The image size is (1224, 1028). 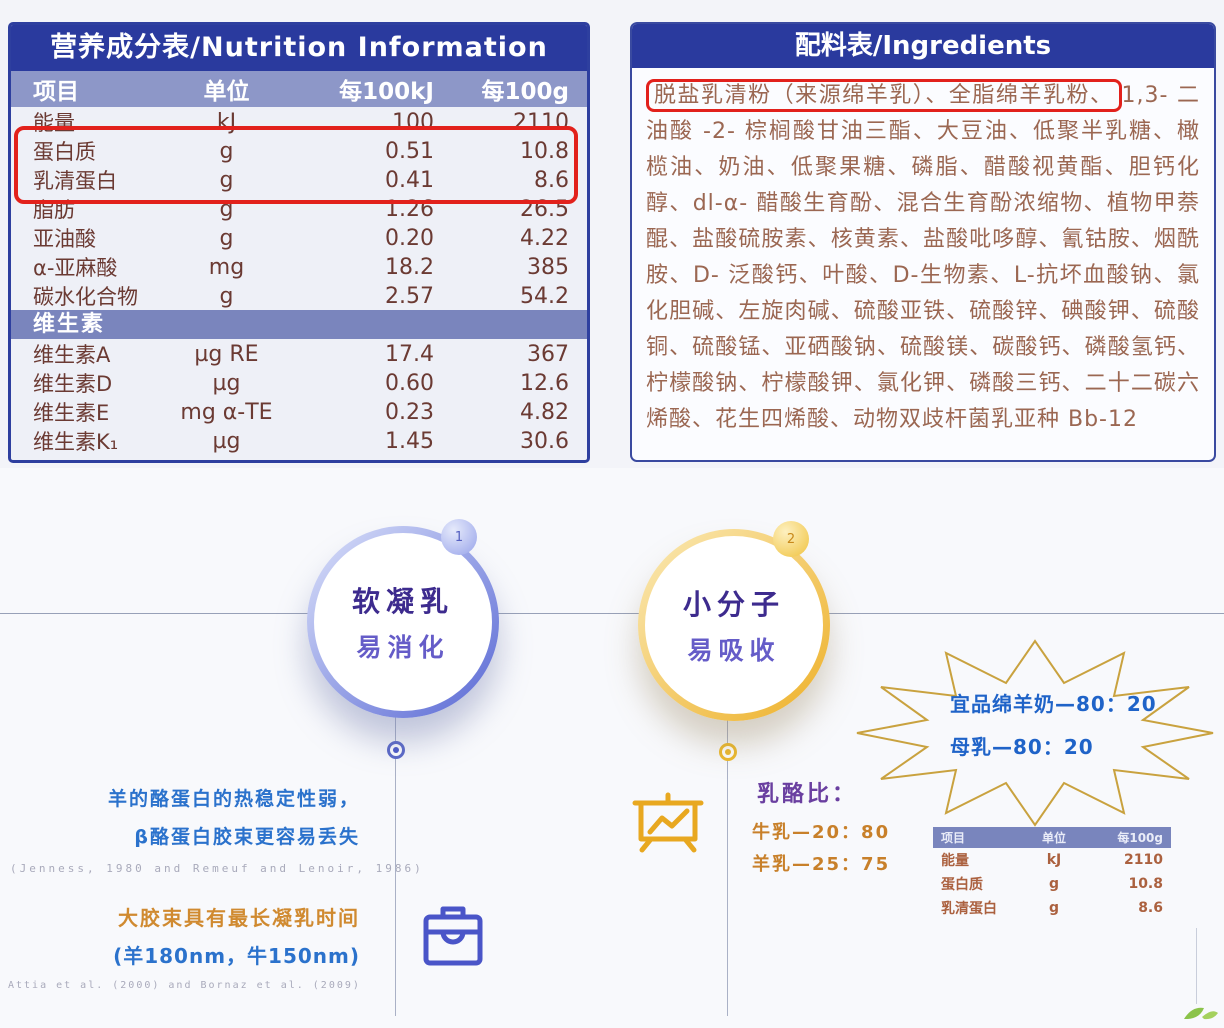 I want to click on table-row: 碳水化合物 g 2.57 54.2, so click(x=301, y=296).